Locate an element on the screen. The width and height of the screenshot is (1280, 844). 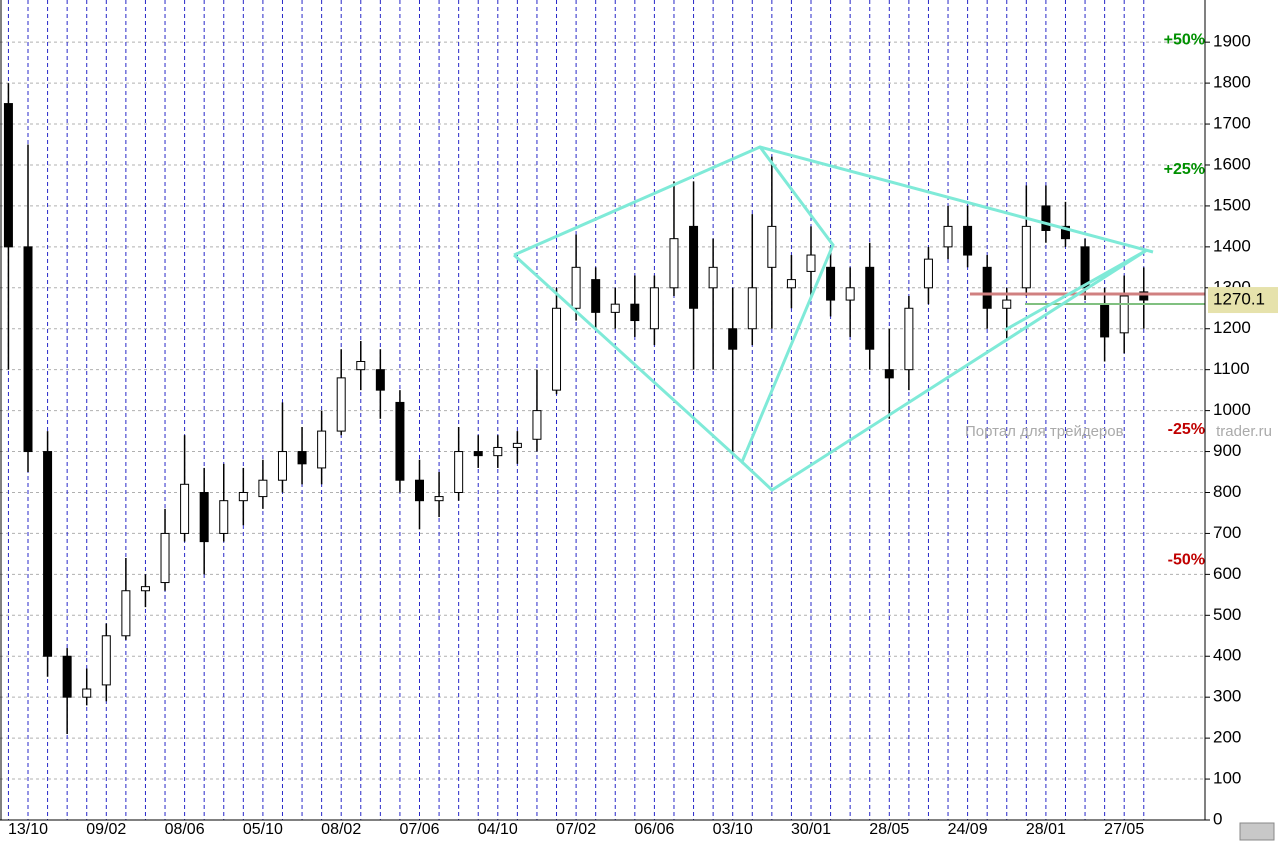
y-tick-label: 1400 is located at coordinates (1232, 245).